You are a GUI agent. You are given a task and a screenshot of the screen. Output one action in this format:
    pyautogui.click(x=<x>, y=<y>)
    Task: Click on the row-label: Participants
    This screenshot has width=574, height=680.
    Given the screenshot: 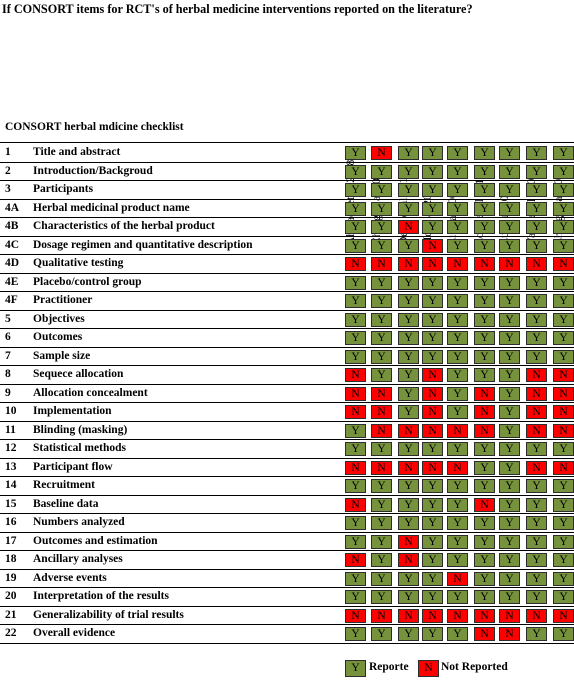 What is the action you would take?
    pyautogui.click(x=63, y=189)
    